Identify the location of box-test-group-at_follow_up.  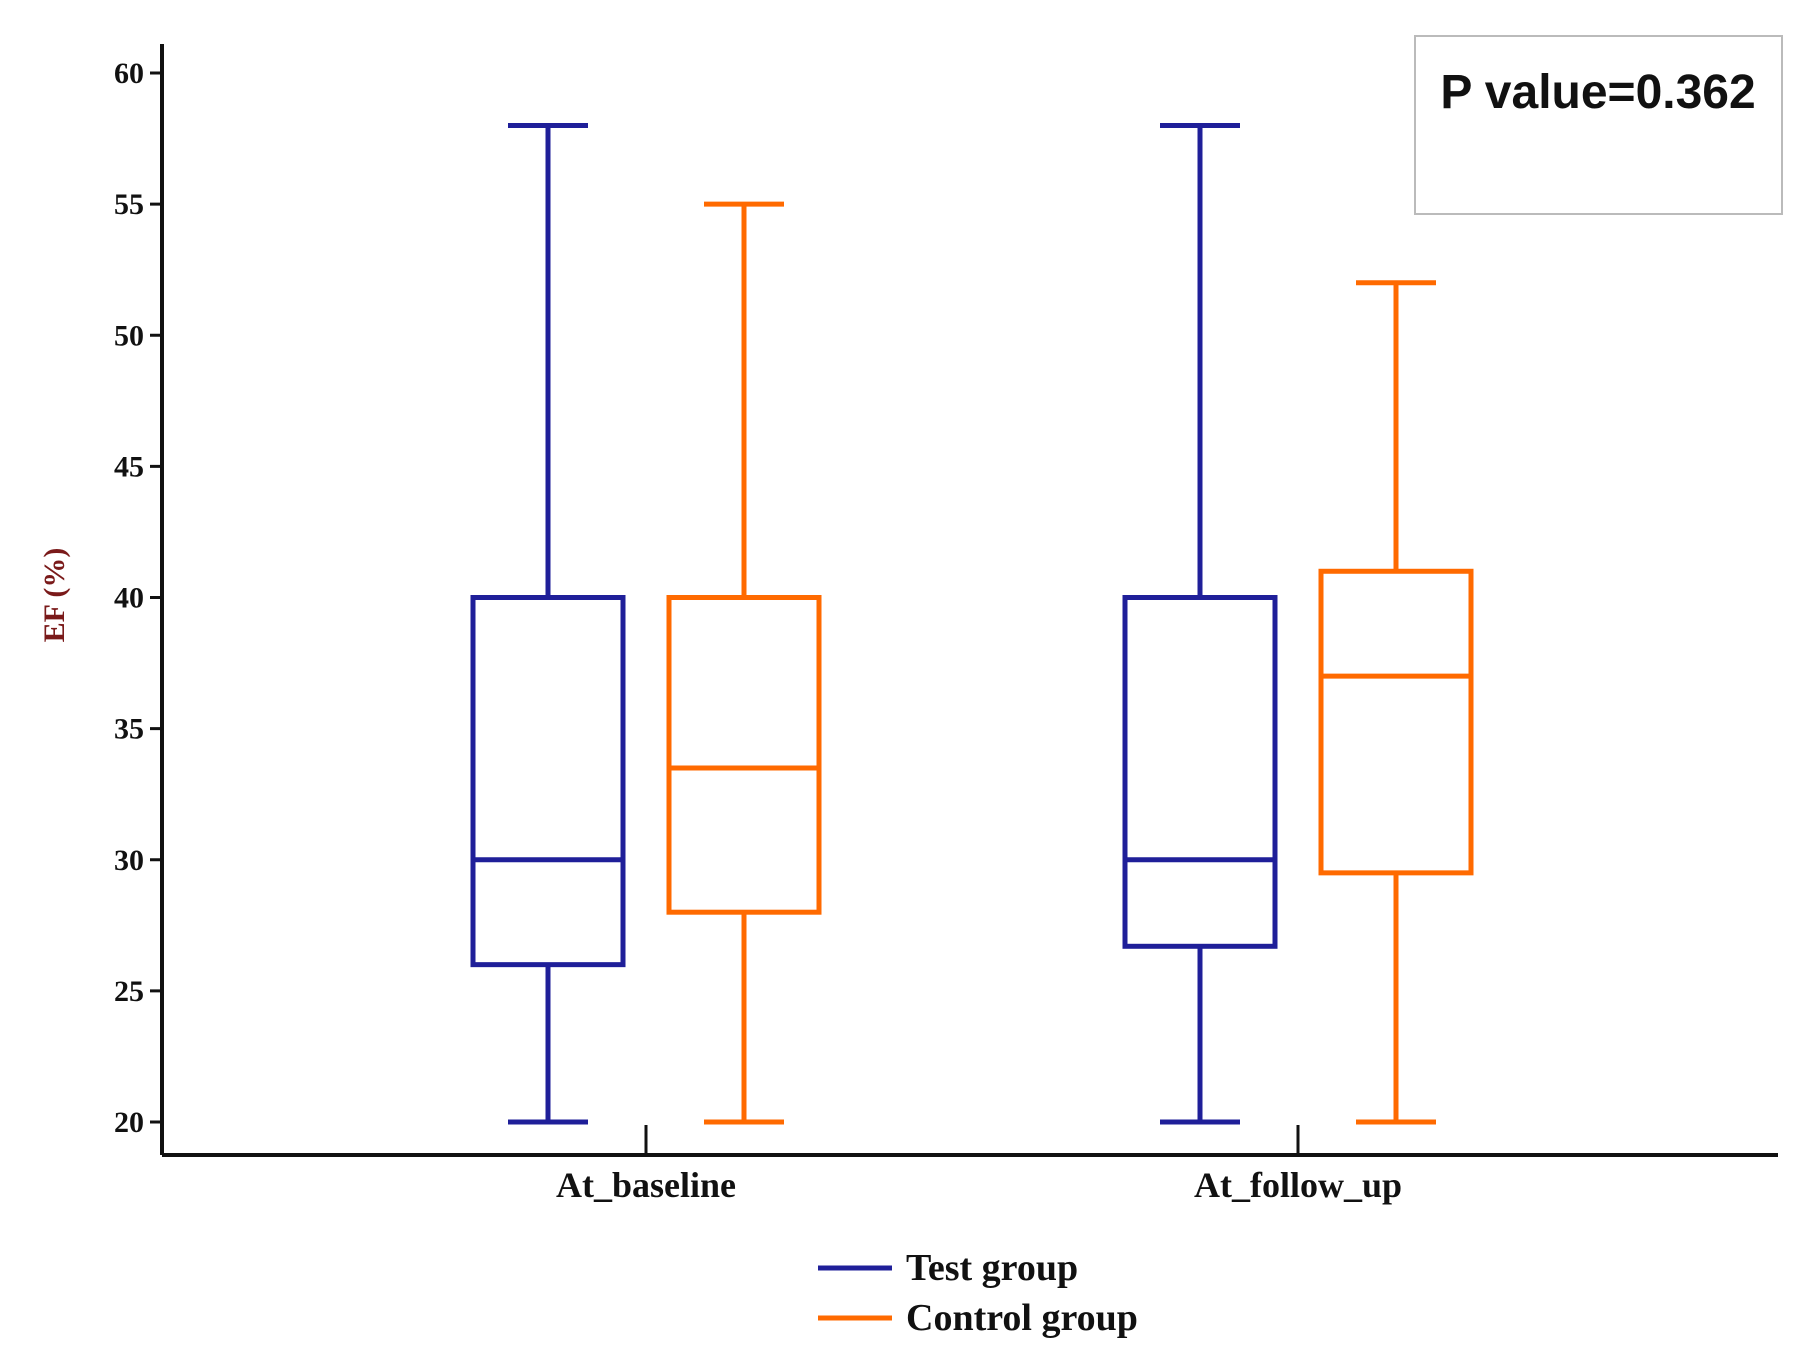
(1200, 623).